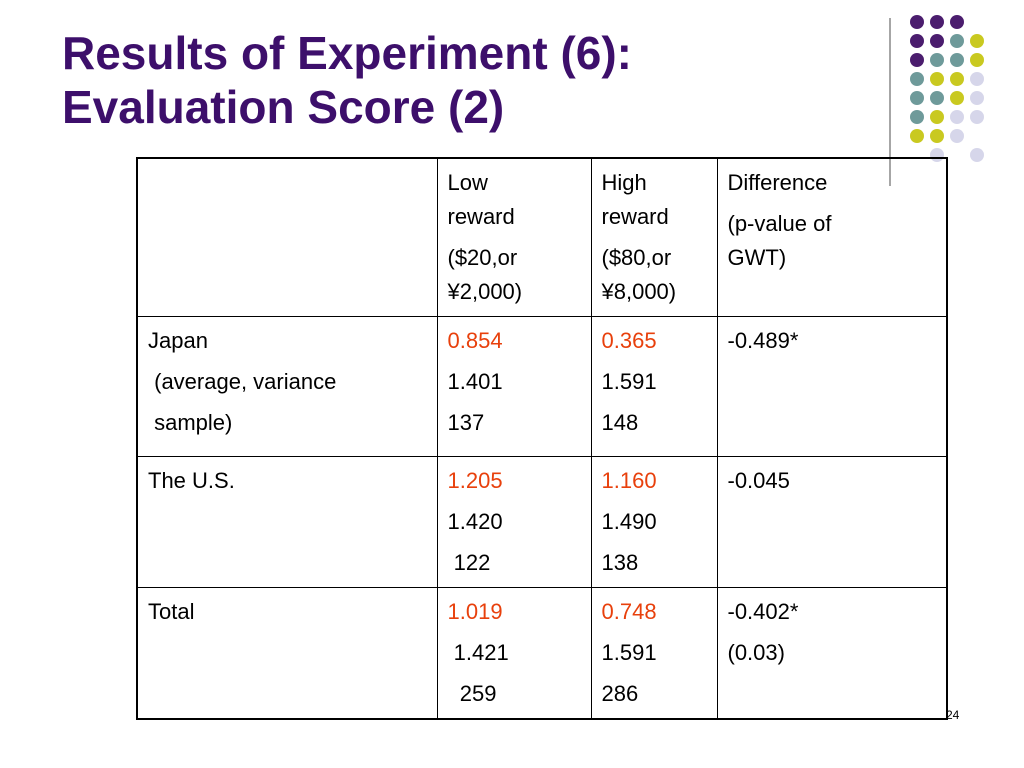  Describe the element at coordinates (242, 381) in the screenshot. I see `cell-line: (average, variance` at that location.